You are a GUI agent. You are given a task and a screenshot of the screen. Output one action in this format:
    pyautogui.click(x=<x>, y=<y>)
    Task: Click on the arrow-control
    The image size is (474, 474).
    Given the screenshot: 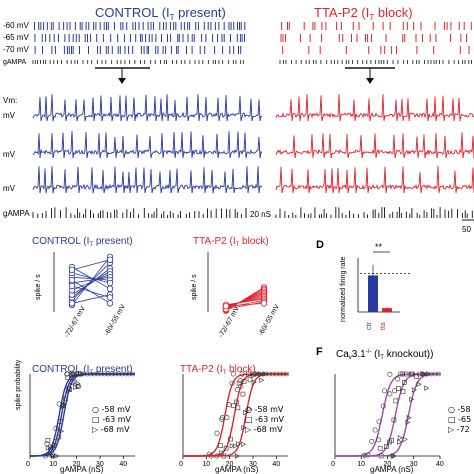 What is the action you would take?
    pyautogui.click(x=122, y=75)
    